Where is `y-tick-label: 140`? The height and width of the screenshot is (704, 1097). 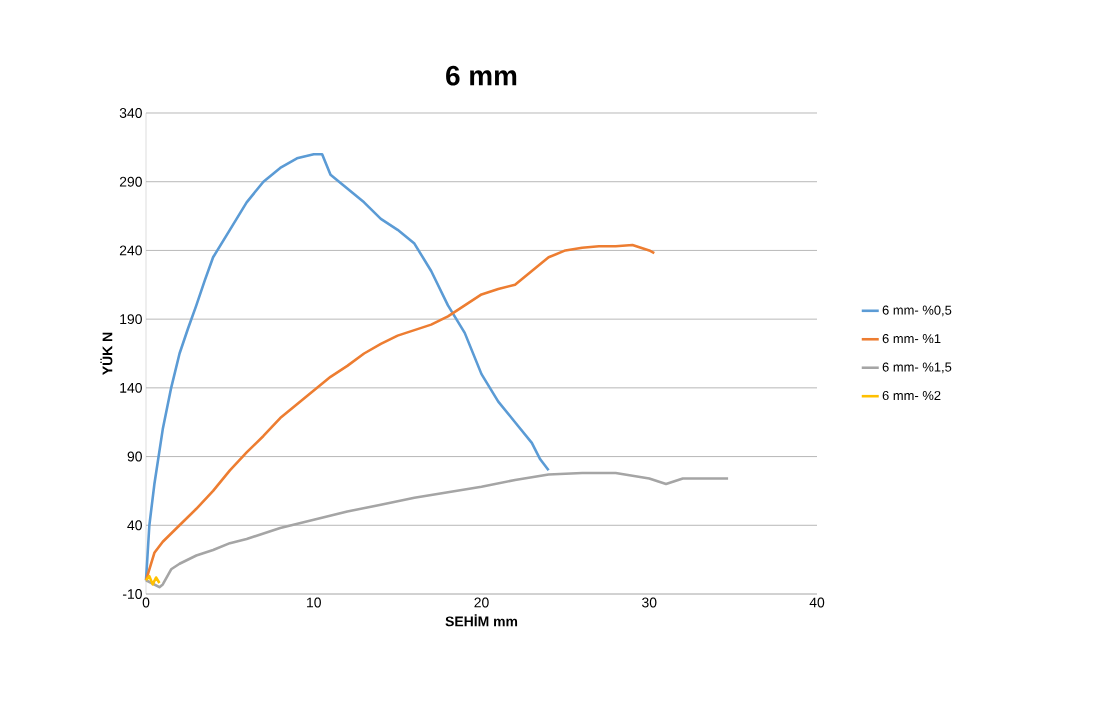
y-tick-label: 140 is located at coordinates (131, 387).